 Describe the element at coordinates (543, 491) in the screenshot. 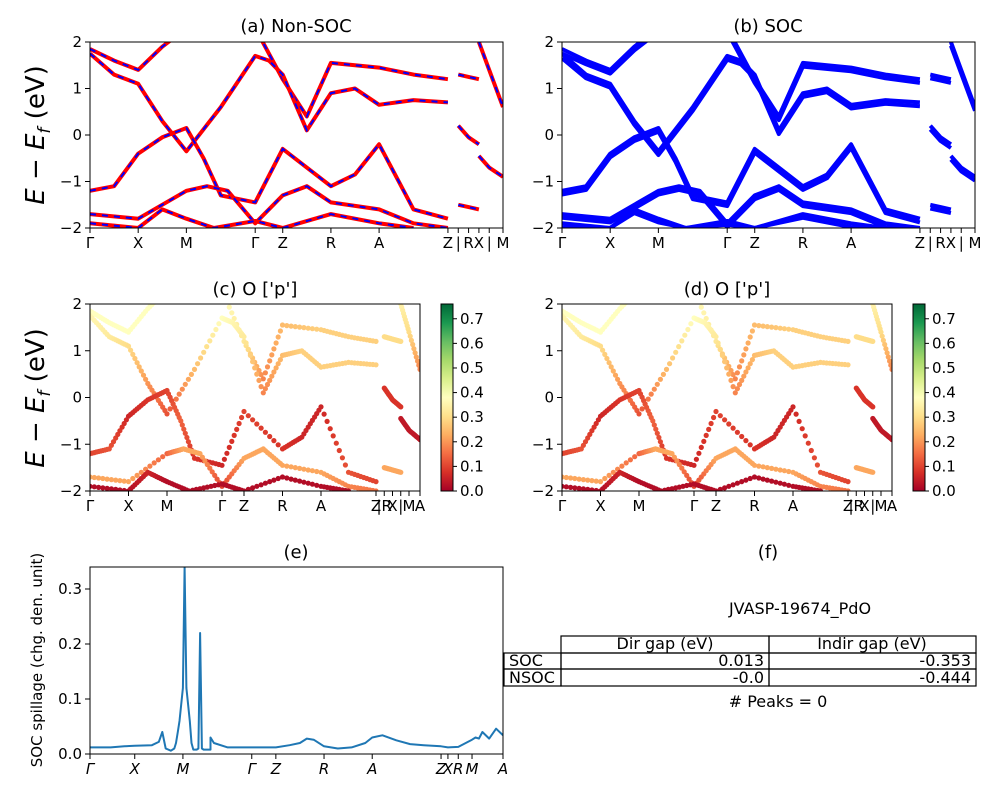

I see `ytick-label-d-0: −2` at that location.